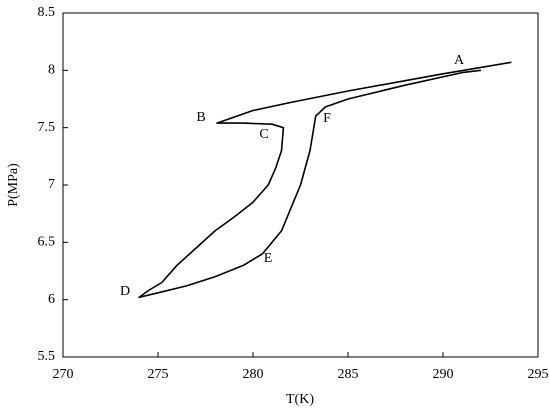 The image size is (550, 412). I want to click on x-tick-label: 280, so click(253, 374).